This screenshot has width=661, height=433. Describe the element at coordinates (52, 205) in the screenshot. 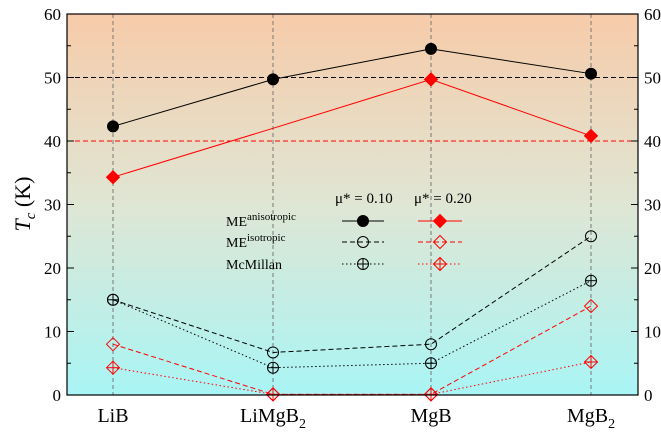

I see `ytick-label-left-30: 30` at that location.